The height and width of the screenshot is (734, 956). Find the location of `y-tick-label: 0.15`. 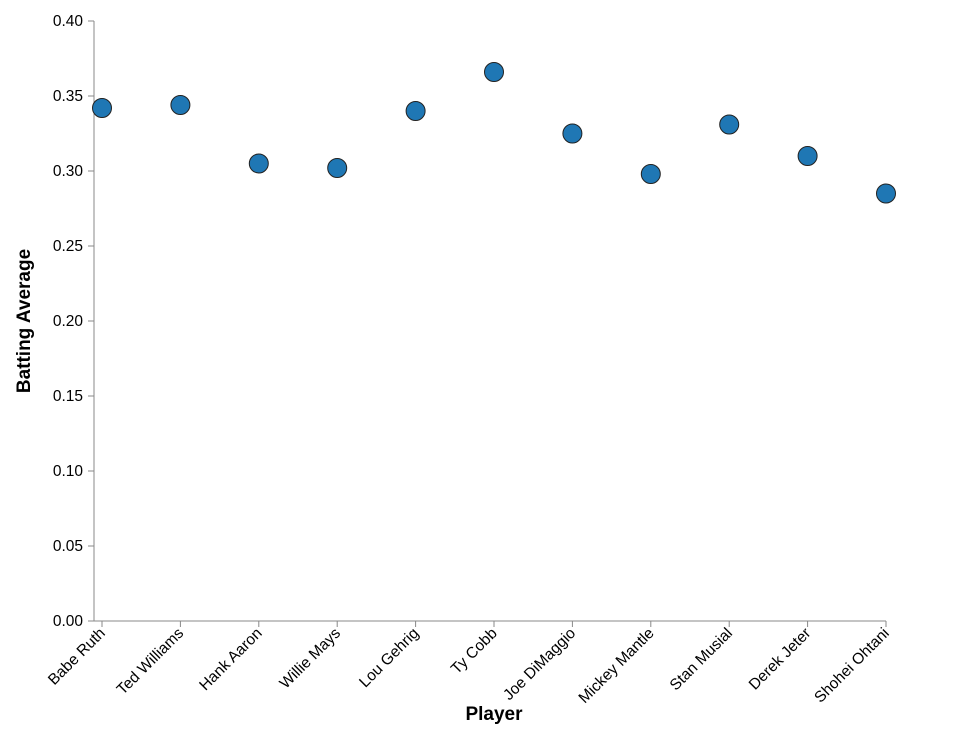

y-tick-label: 0.15 is located at coordinates (68, 396).